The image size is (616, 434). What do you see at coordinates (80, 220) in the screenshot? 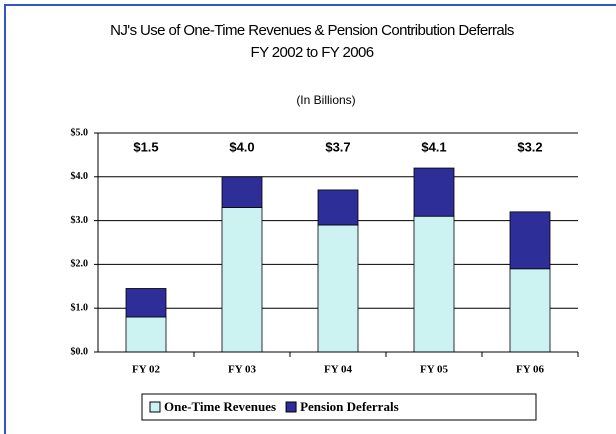
I see `y-tick-label: $3.0` at bounding box center [80, 220].